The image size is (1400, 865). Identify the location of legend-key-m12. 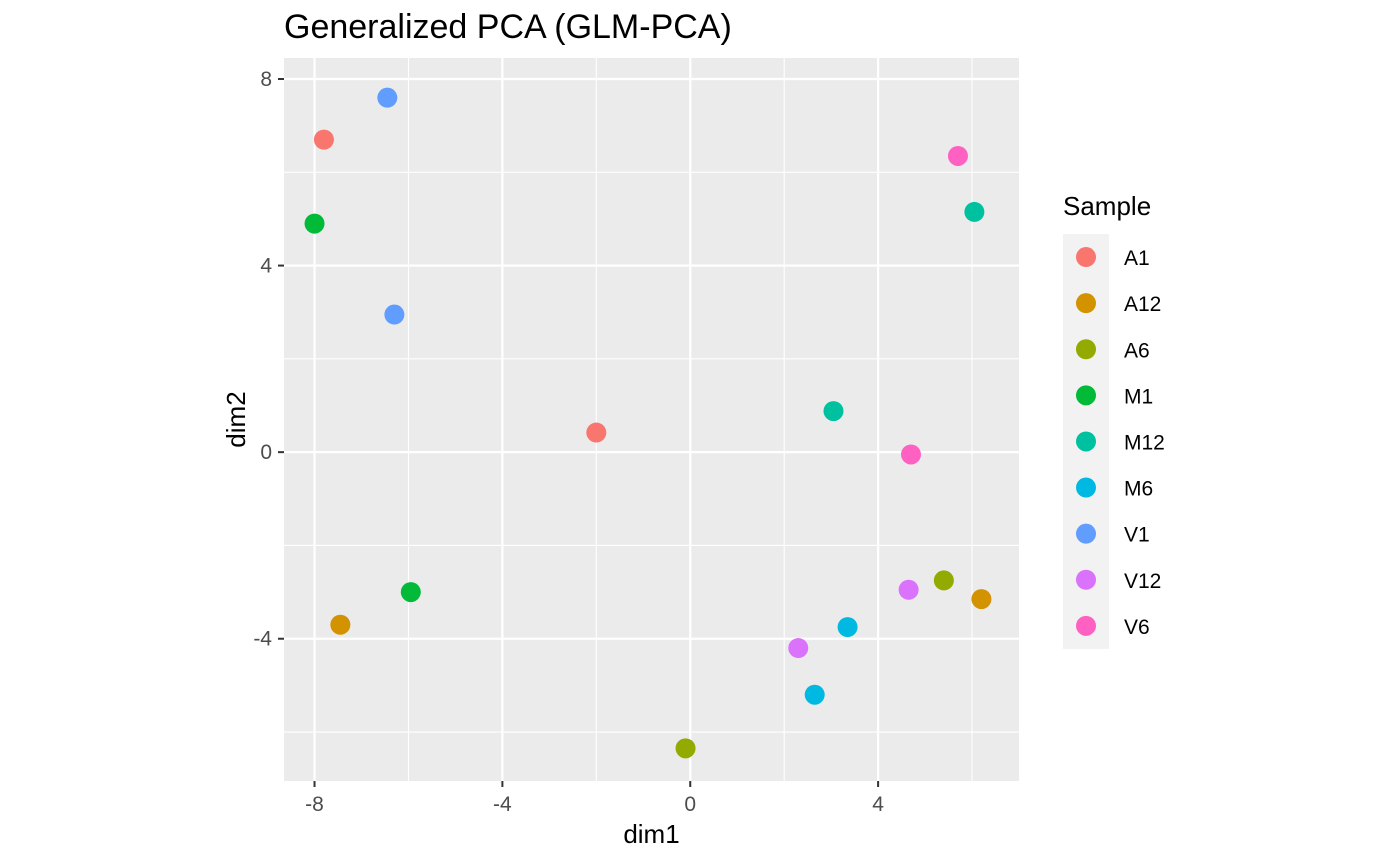
(1086, 441).